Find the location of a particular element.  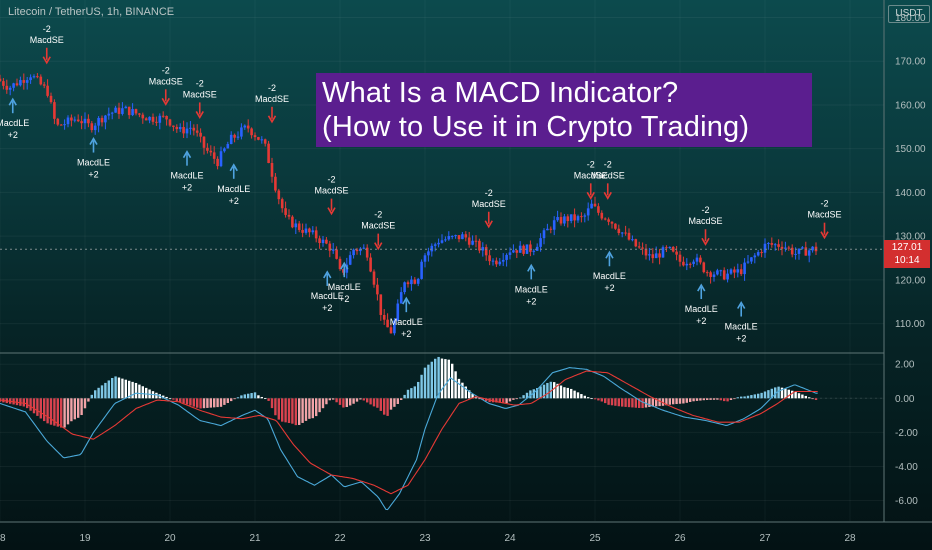

currency-badge: USDT is located at coordinates (909, 14).